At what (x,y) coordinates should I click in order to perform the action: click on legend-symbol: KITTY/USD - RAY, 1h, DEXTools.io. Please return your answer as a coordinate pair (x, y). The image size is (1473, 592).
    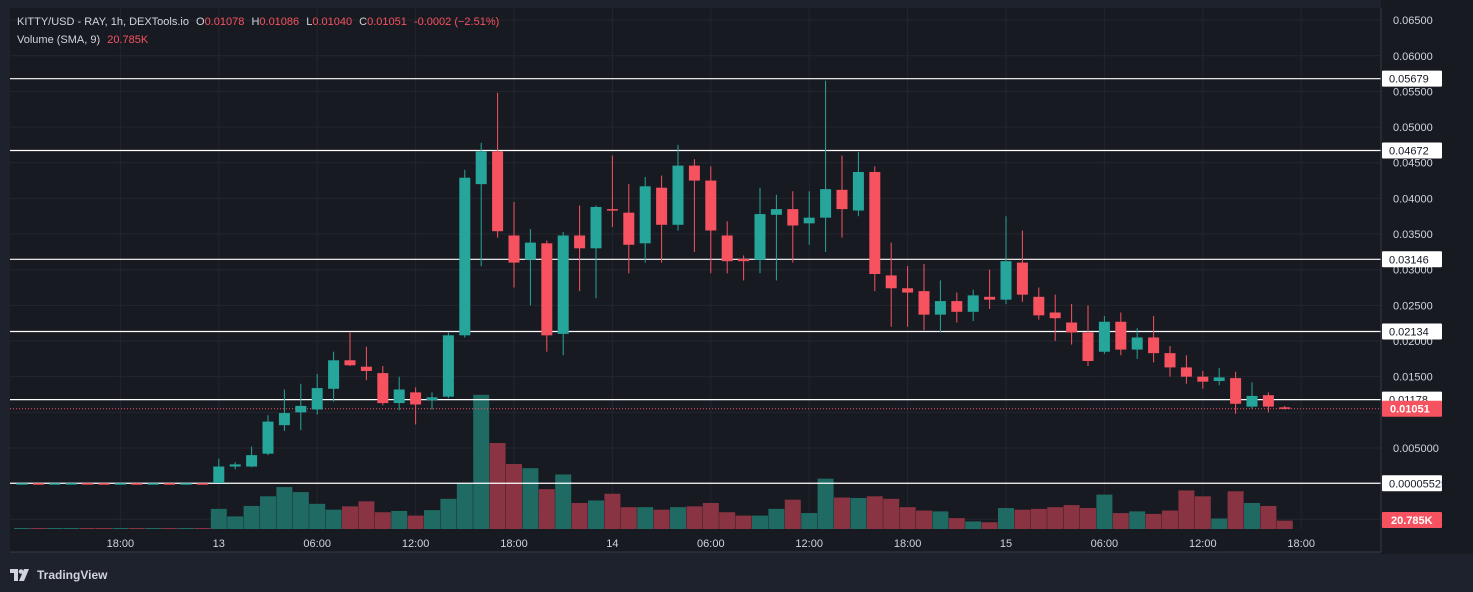
    Looking at the image, I should click on (103, 22).